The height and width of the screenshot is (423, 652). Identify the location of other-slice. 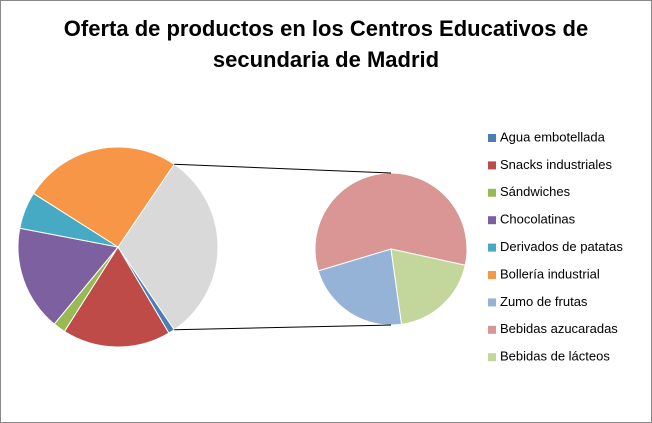
(168, 247).